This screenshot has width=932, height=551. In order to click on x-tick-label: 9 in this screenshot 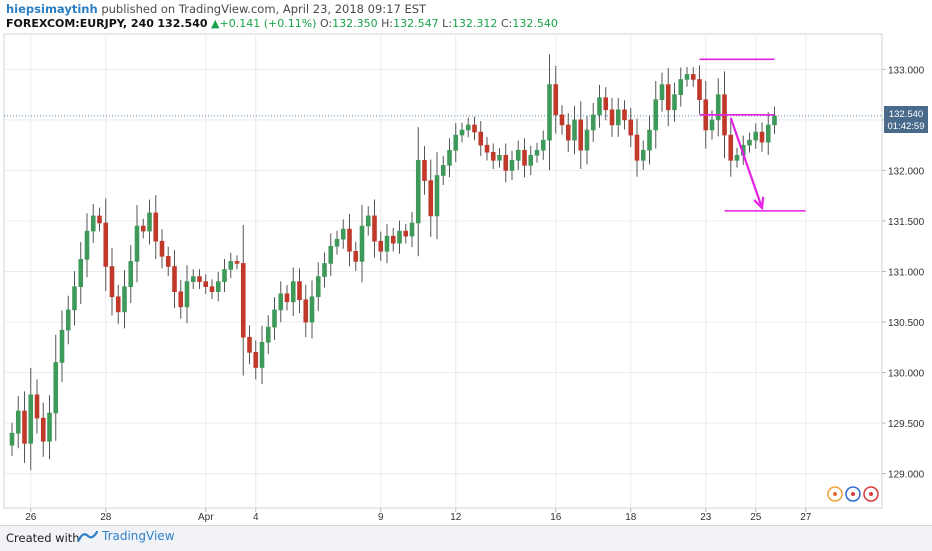, I will do `click(381, 517)`.